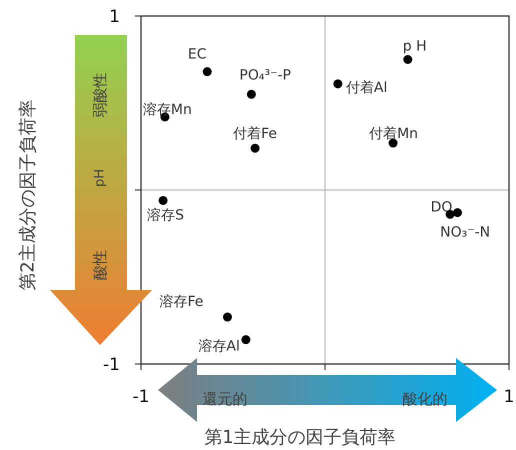 The height and width of the screenshot is (450, 516). I want to click on series-label: 溶存S, so click(165, 215).